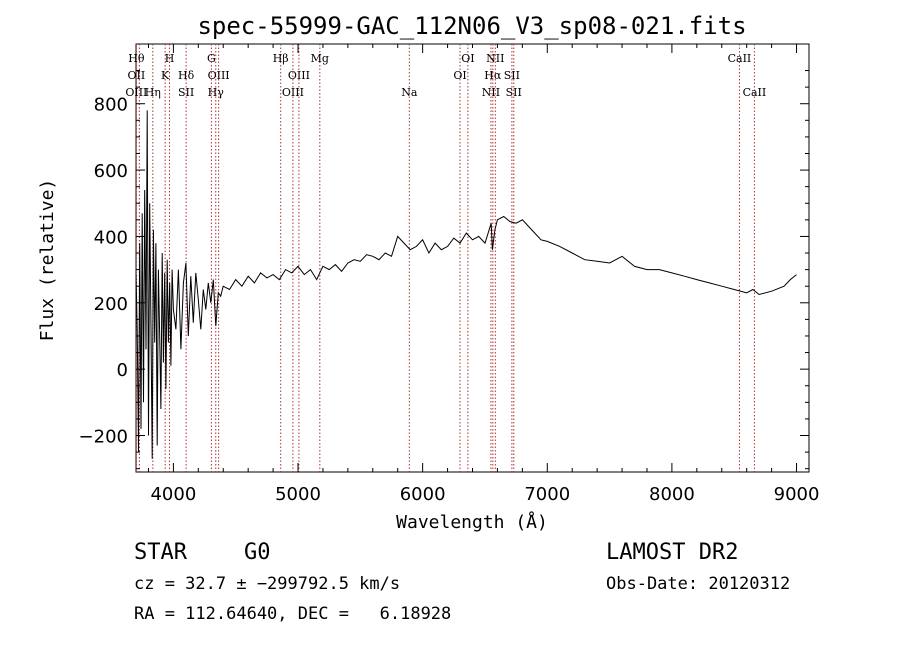 The image size is (900, 649). I want to click on spectral-line-label: Na, so click(409, 92).